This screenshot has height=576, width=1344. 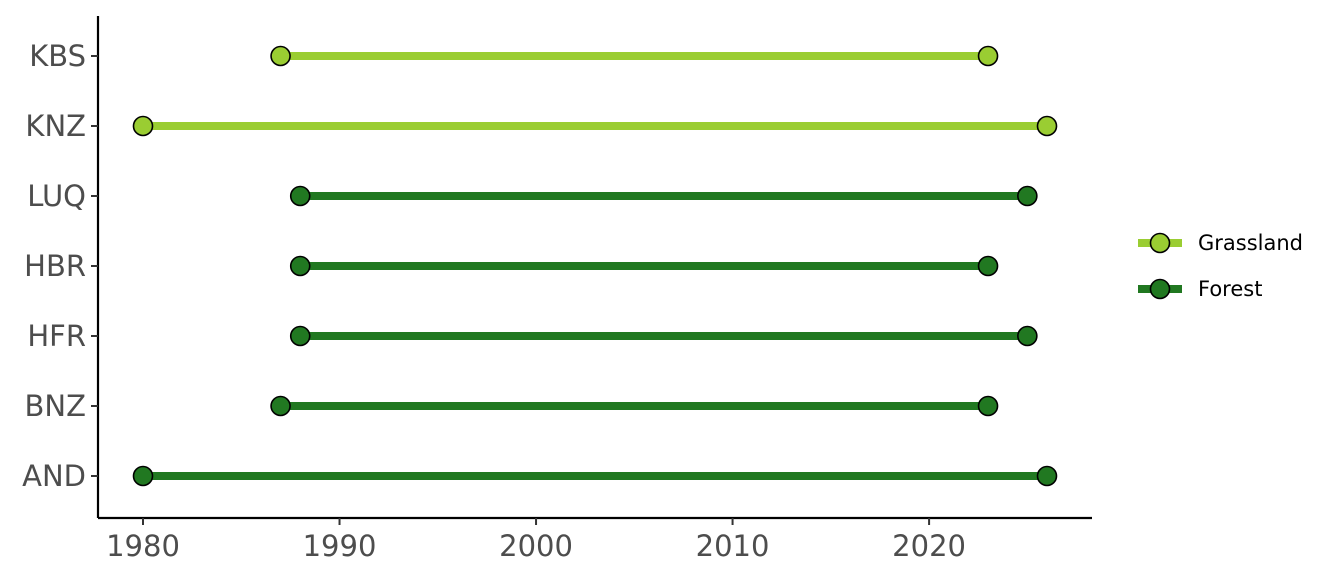 What do you see at coordinates (56, 196) in the screenshot?
I see `y-tick-label: LUQ` at bounding box center [56, 196].